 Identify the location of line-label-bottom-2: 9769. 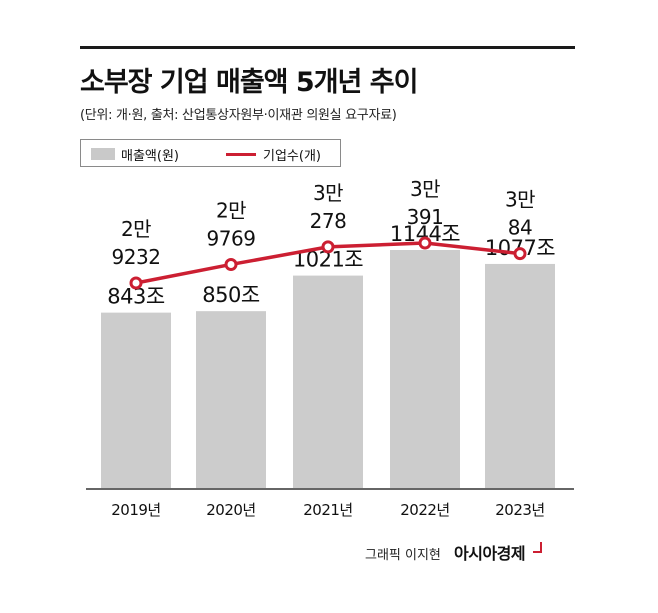
(231, 238).